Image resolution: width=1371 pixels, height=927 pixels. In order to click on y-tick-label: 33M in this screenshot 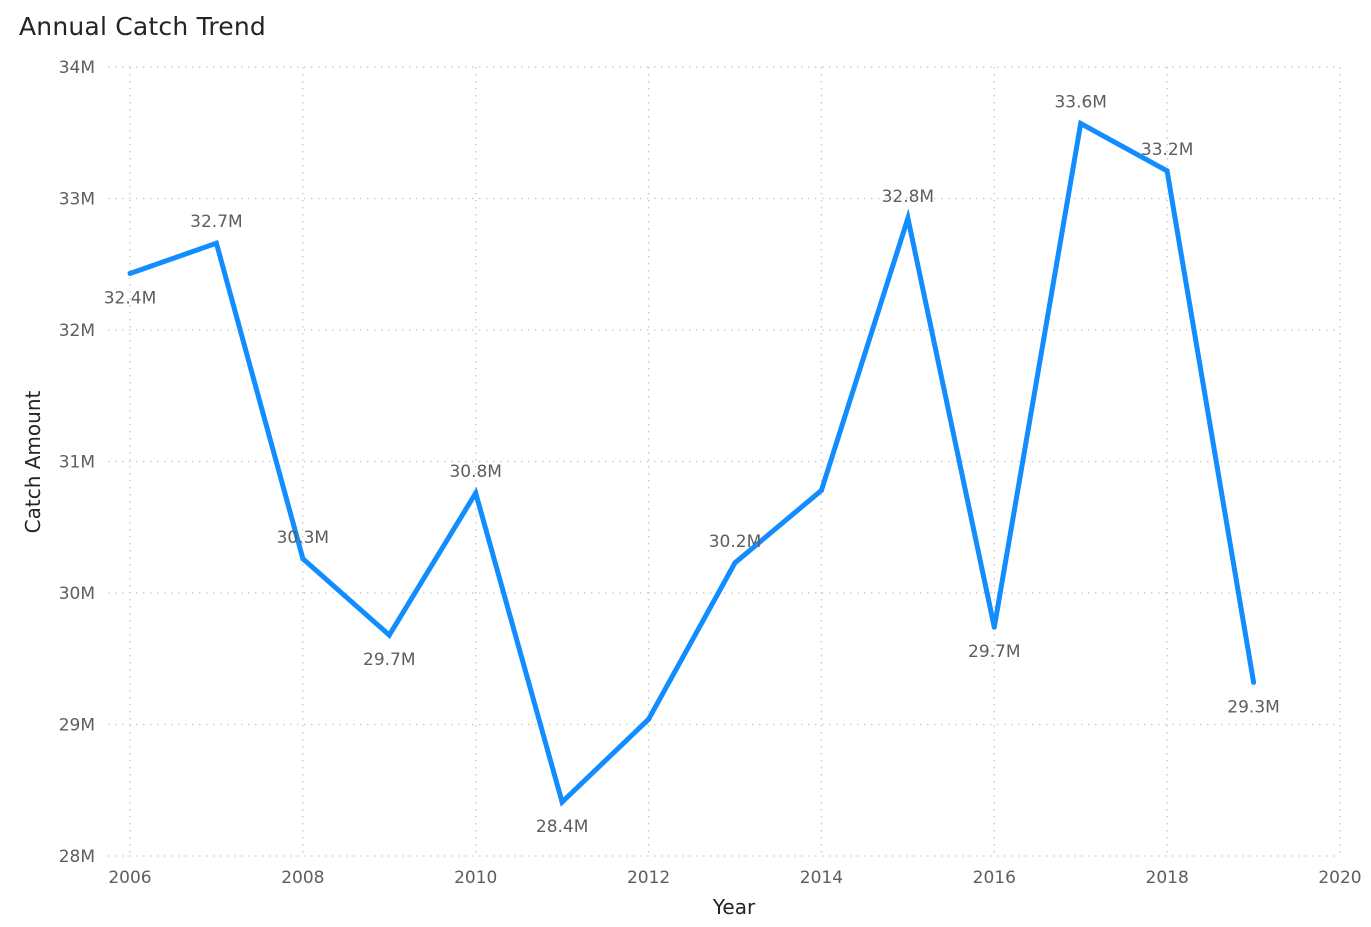, I will do `click(77, 200)`.